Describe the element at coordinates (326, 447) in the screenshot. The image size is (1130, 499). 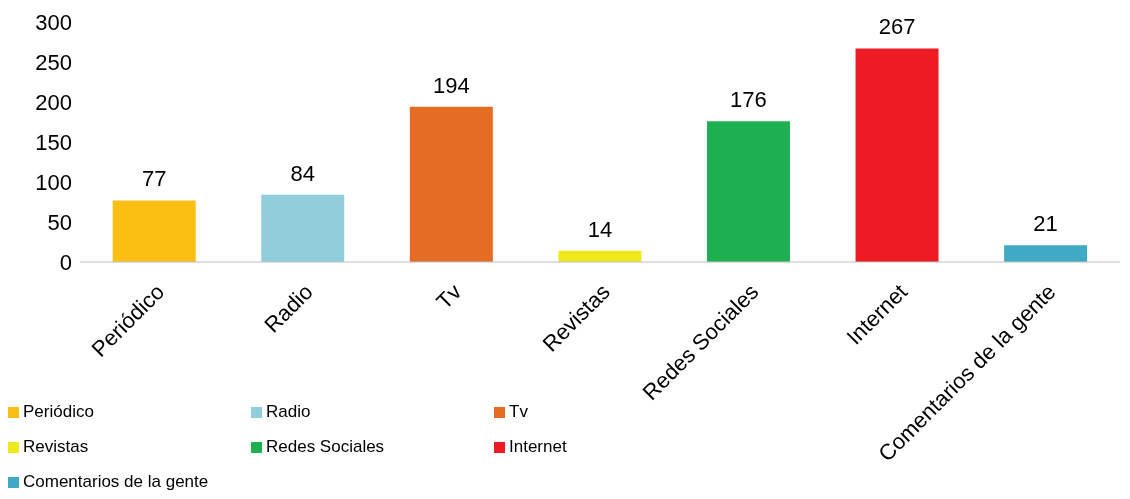
I see `legend-label: Redes Sociales` at that location.